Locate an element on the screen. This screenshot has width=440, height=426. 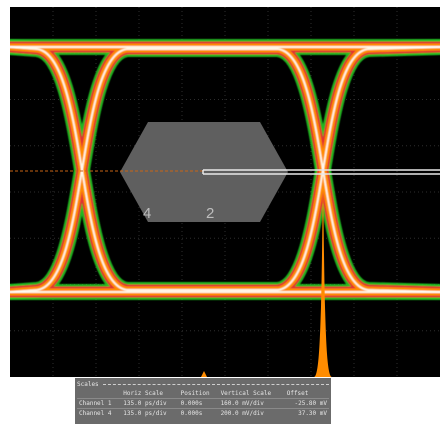
divider is located at coordinates (215, 384).